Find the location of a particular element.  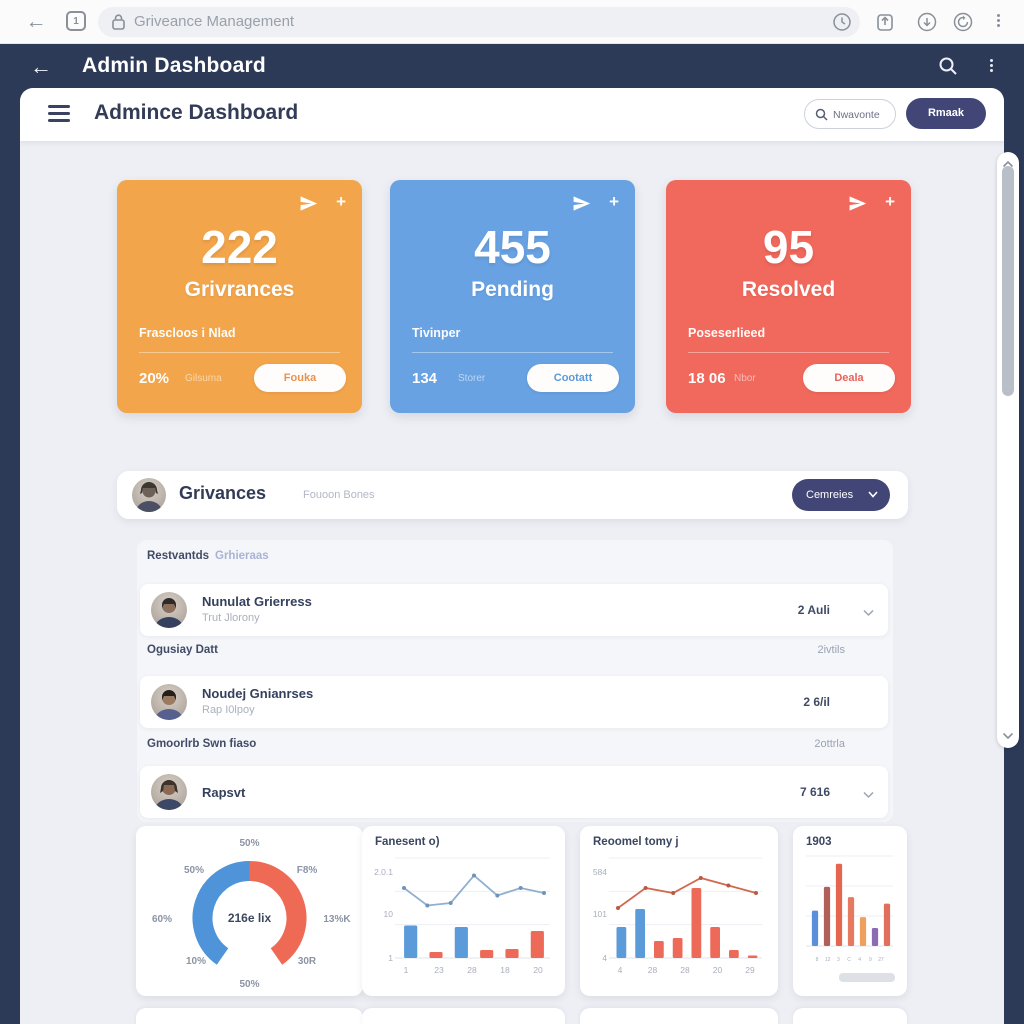

app-title: Admin Dashboard is located at coordinates (174, 65).